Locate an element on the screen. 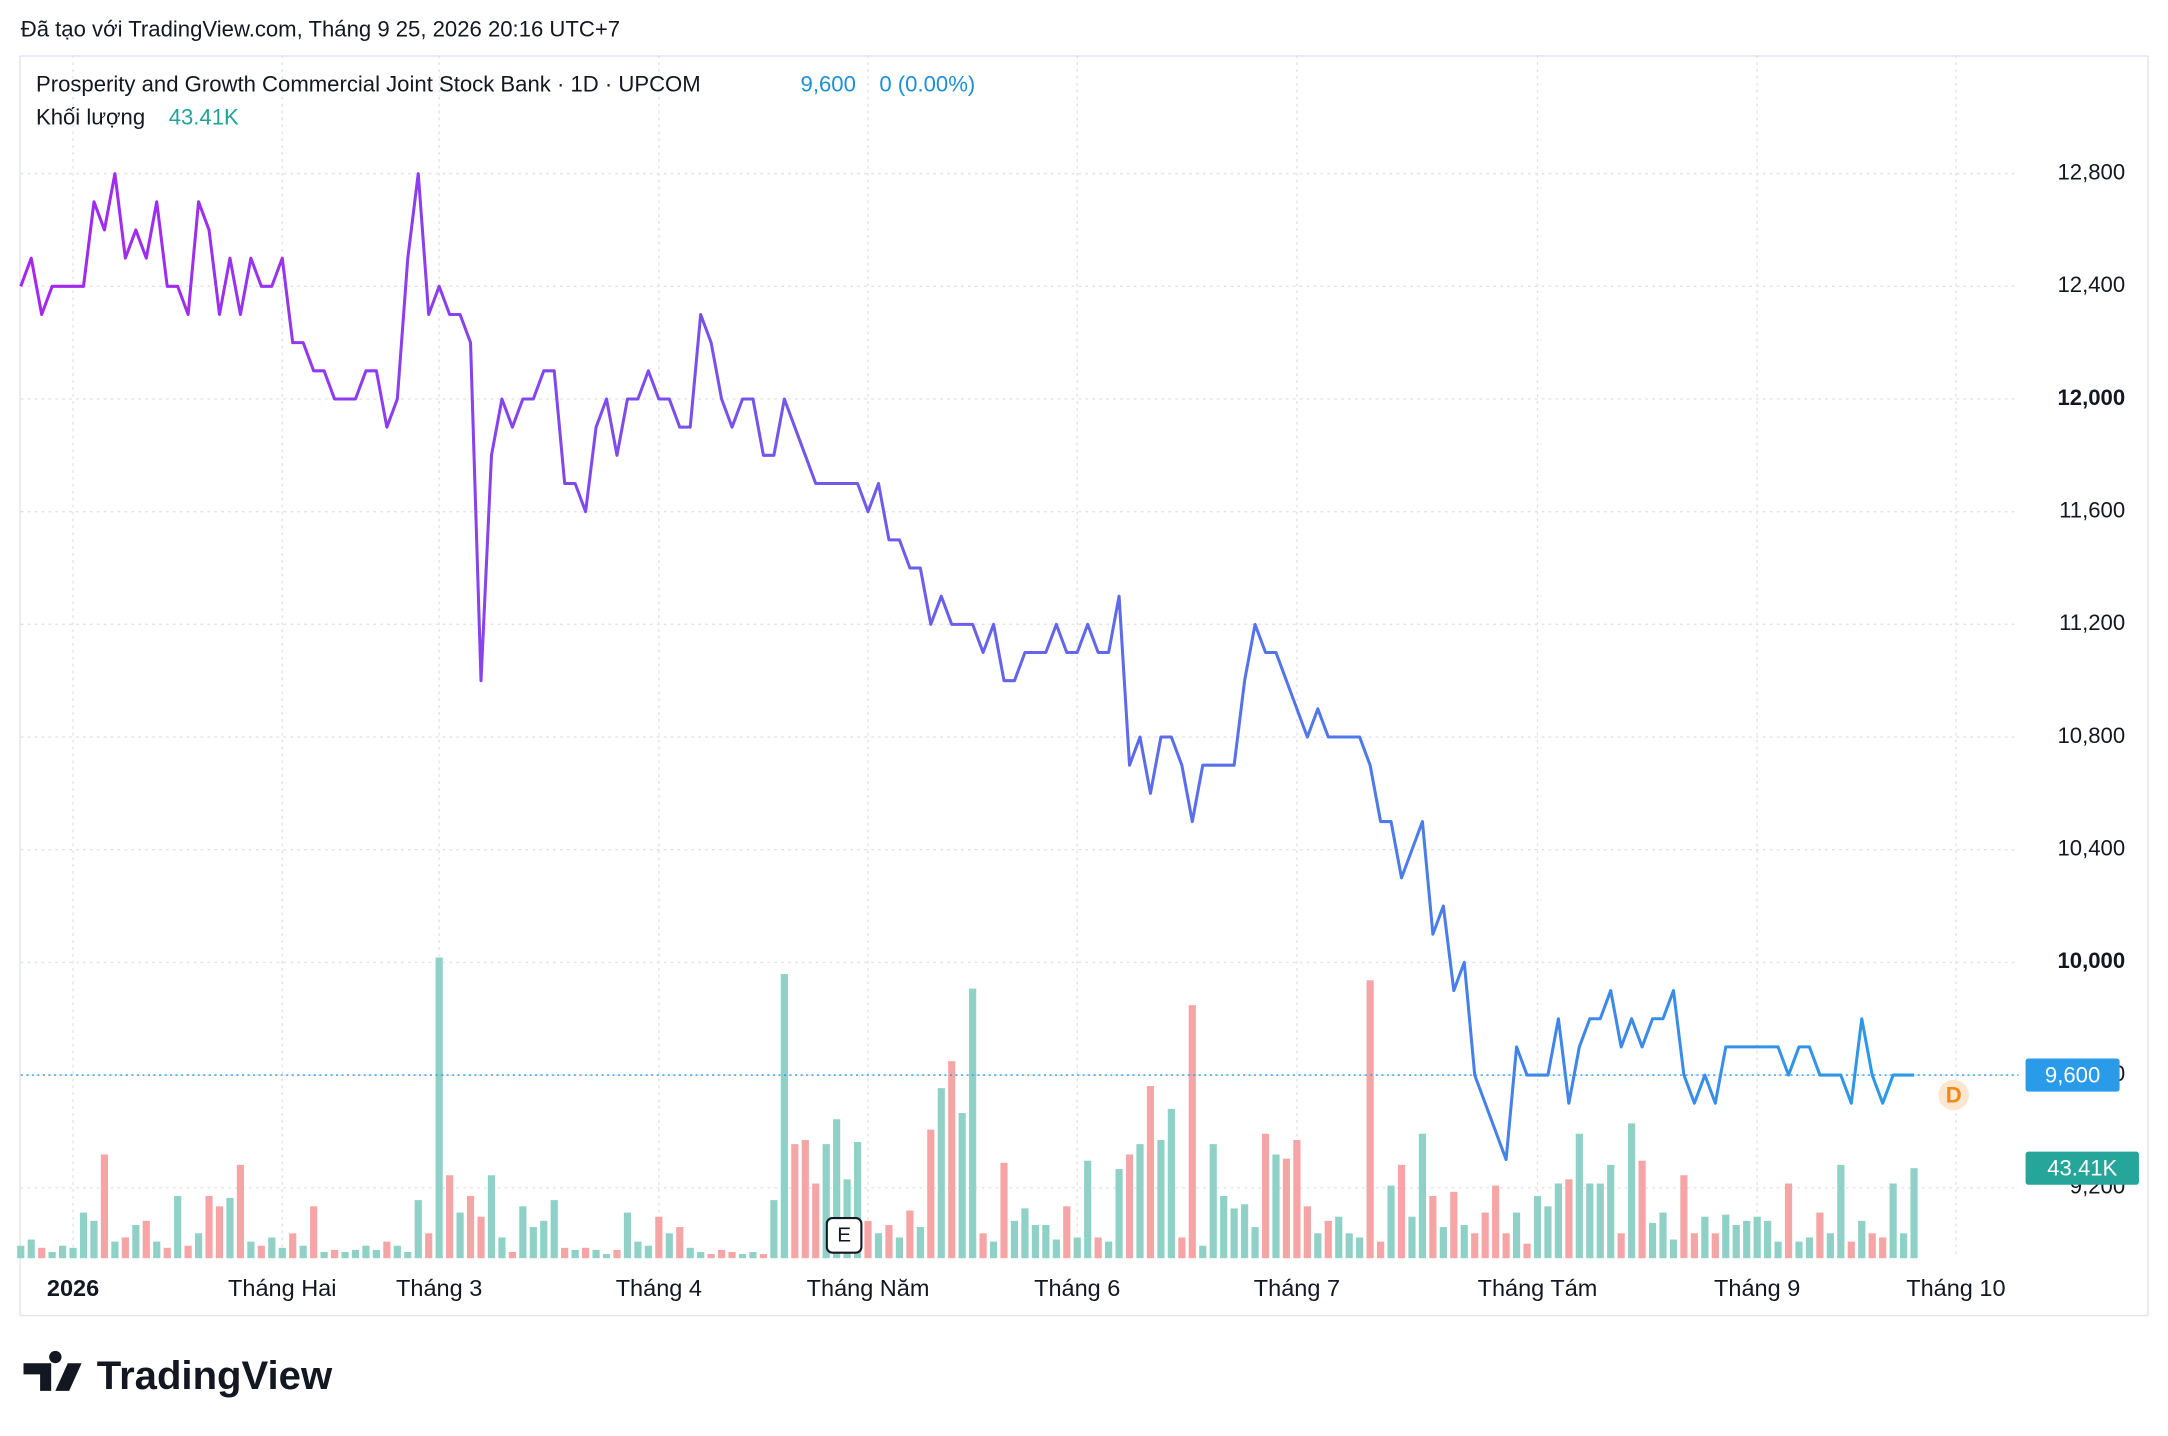 This screenshot has height=1436, width=2168. last-price-box is located at coordinates (2072, 1075).